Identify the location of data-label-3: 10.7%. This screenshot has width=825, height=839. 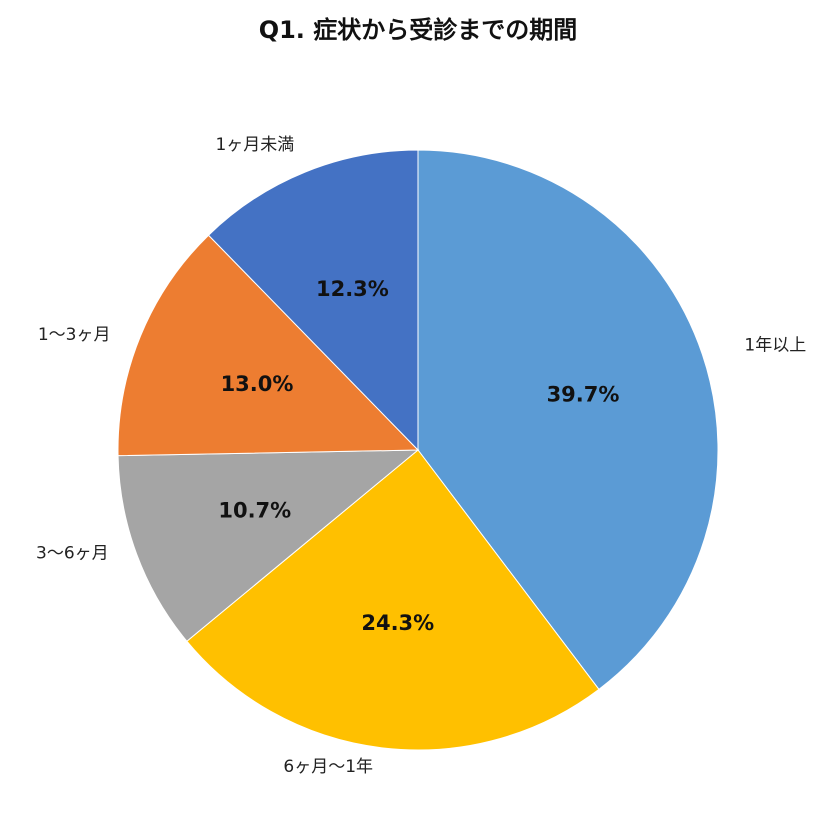
(254, 511).